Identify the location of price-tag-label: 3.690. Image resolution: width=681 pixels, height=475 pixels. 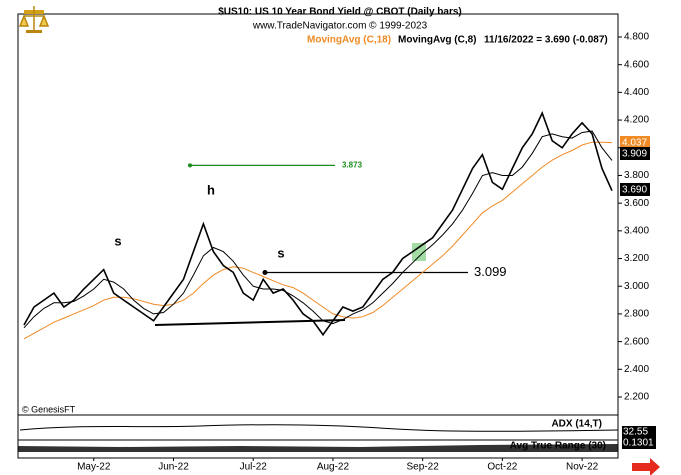
(634, 190).